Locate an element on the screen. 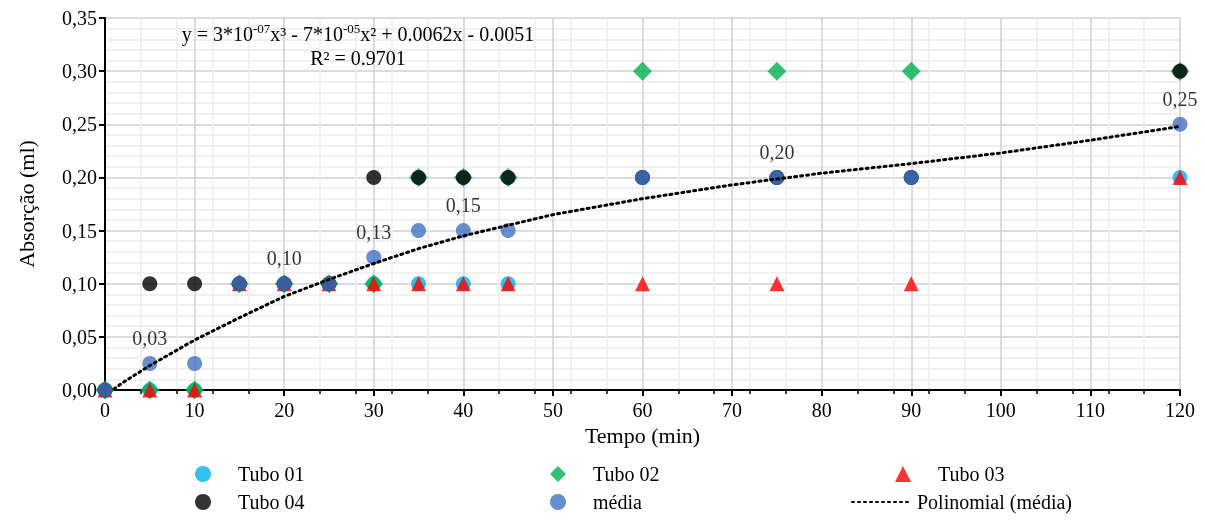  x-tick-label: 100 is located at coordinates (1000, 410).